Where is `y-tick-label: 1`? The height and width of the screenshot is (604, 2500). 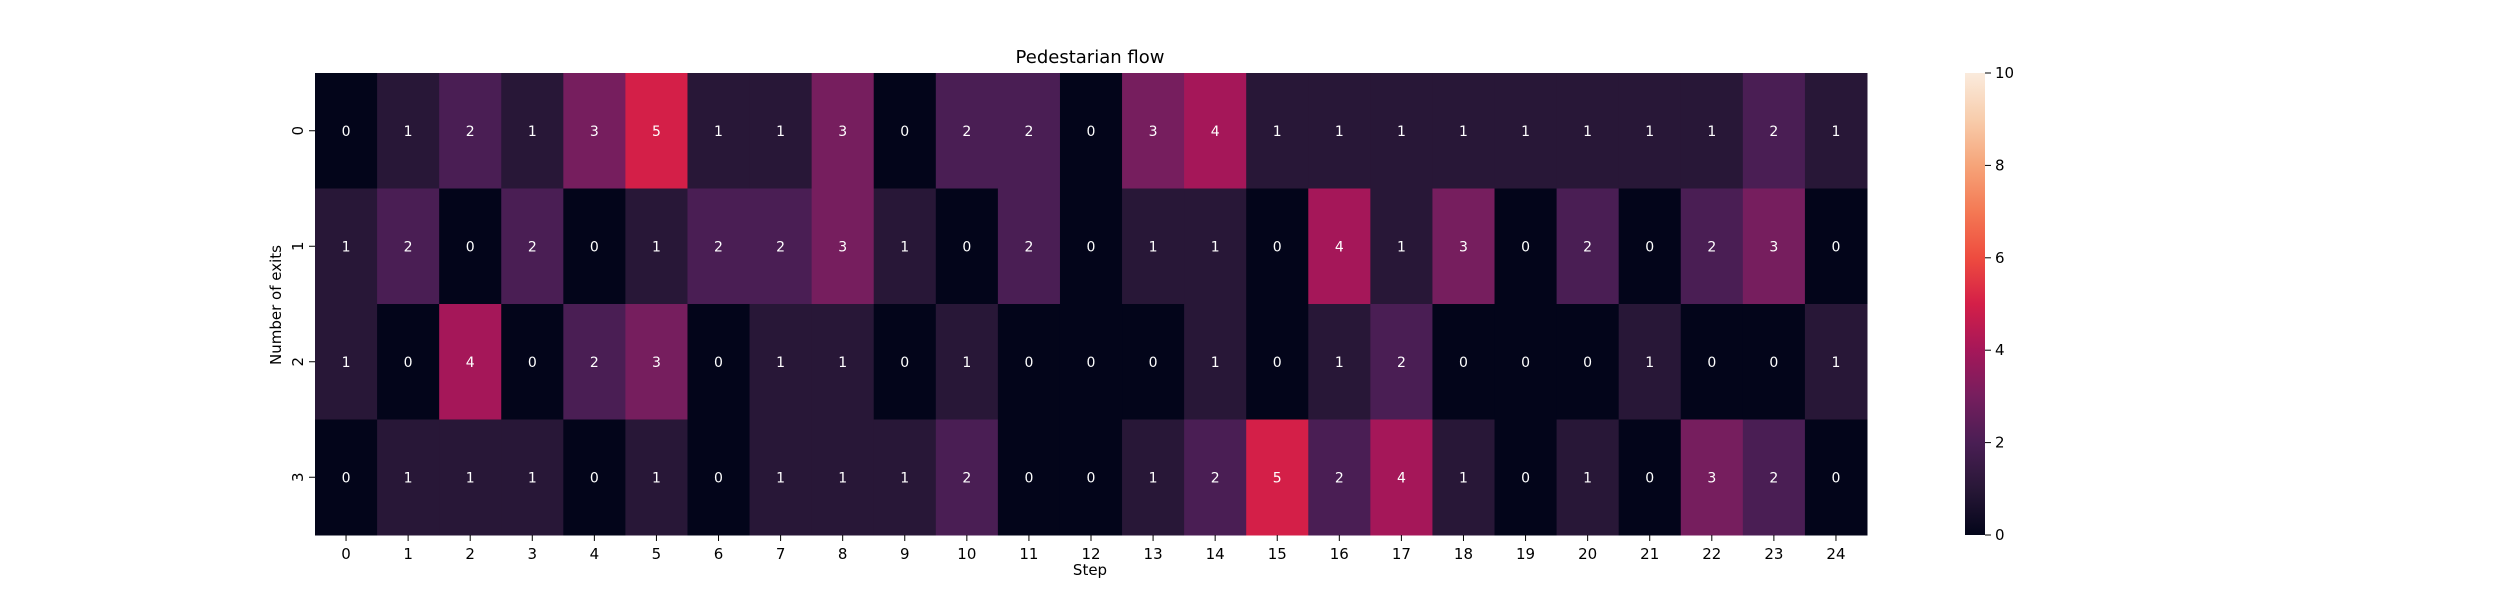
y-tick-label: 1 is located at coordinates (298, 246).